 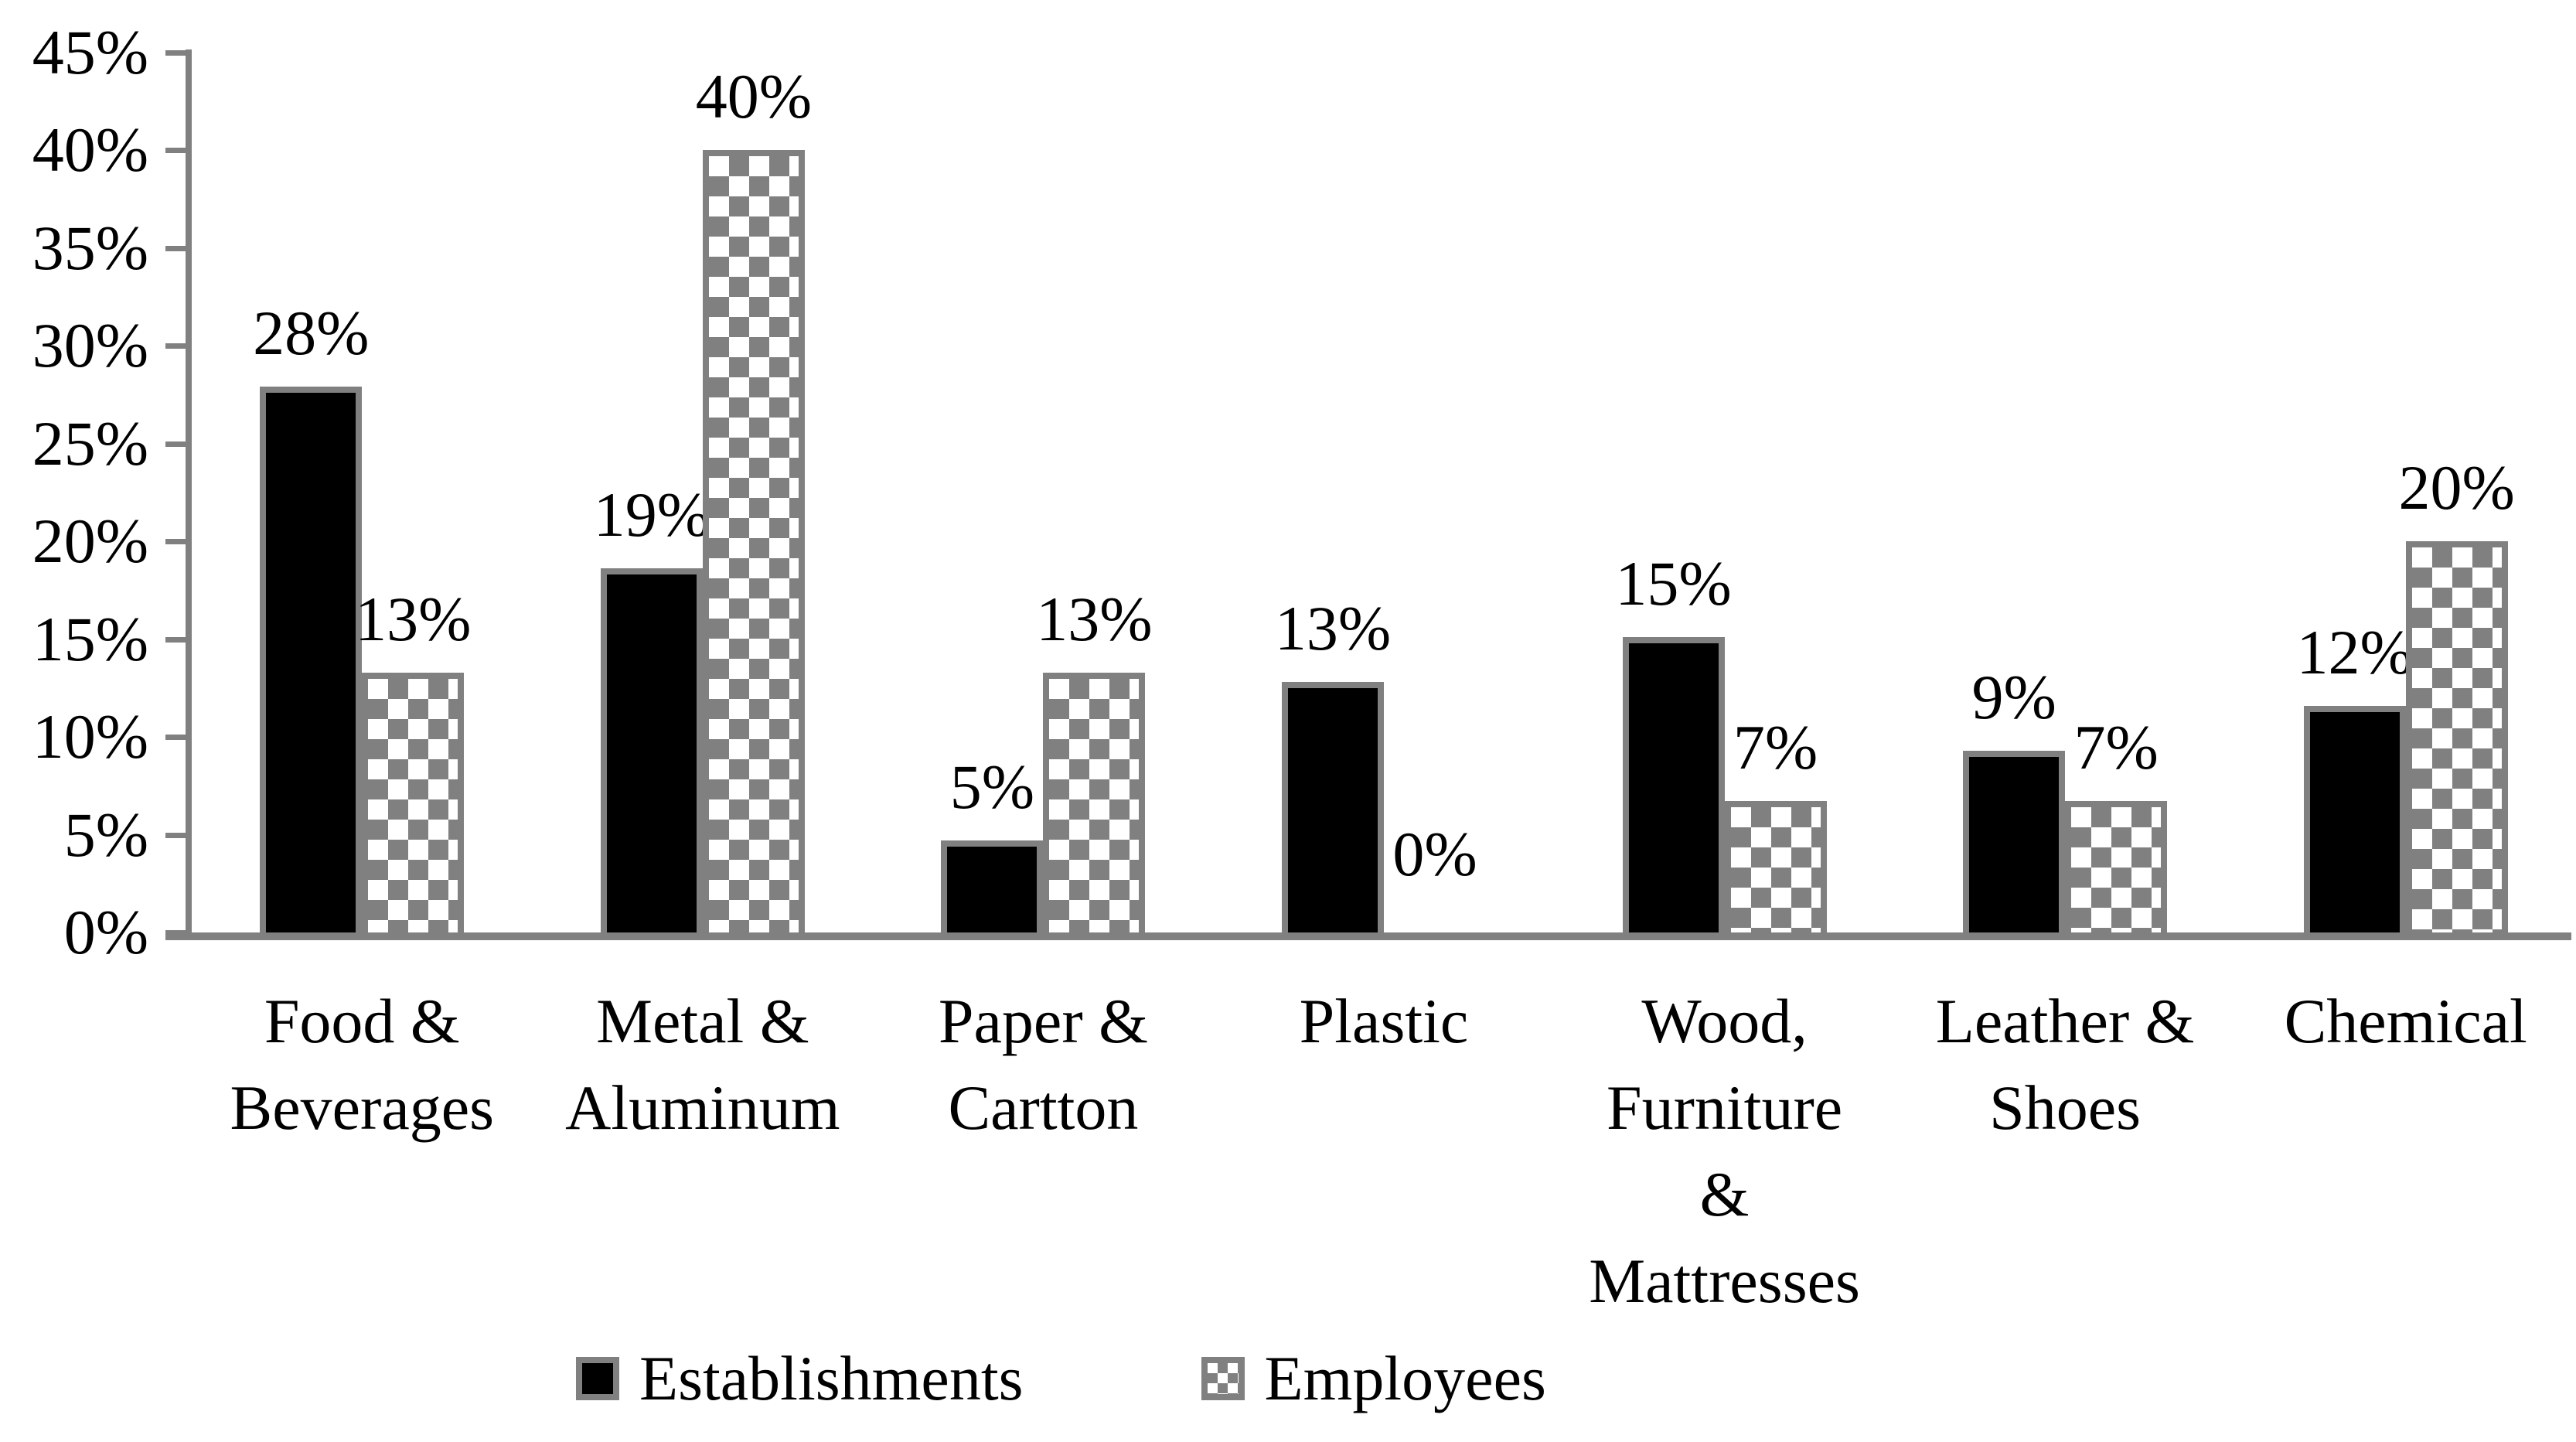 I want to click on y-tick-label: 35%, so click(x=90, y=248).